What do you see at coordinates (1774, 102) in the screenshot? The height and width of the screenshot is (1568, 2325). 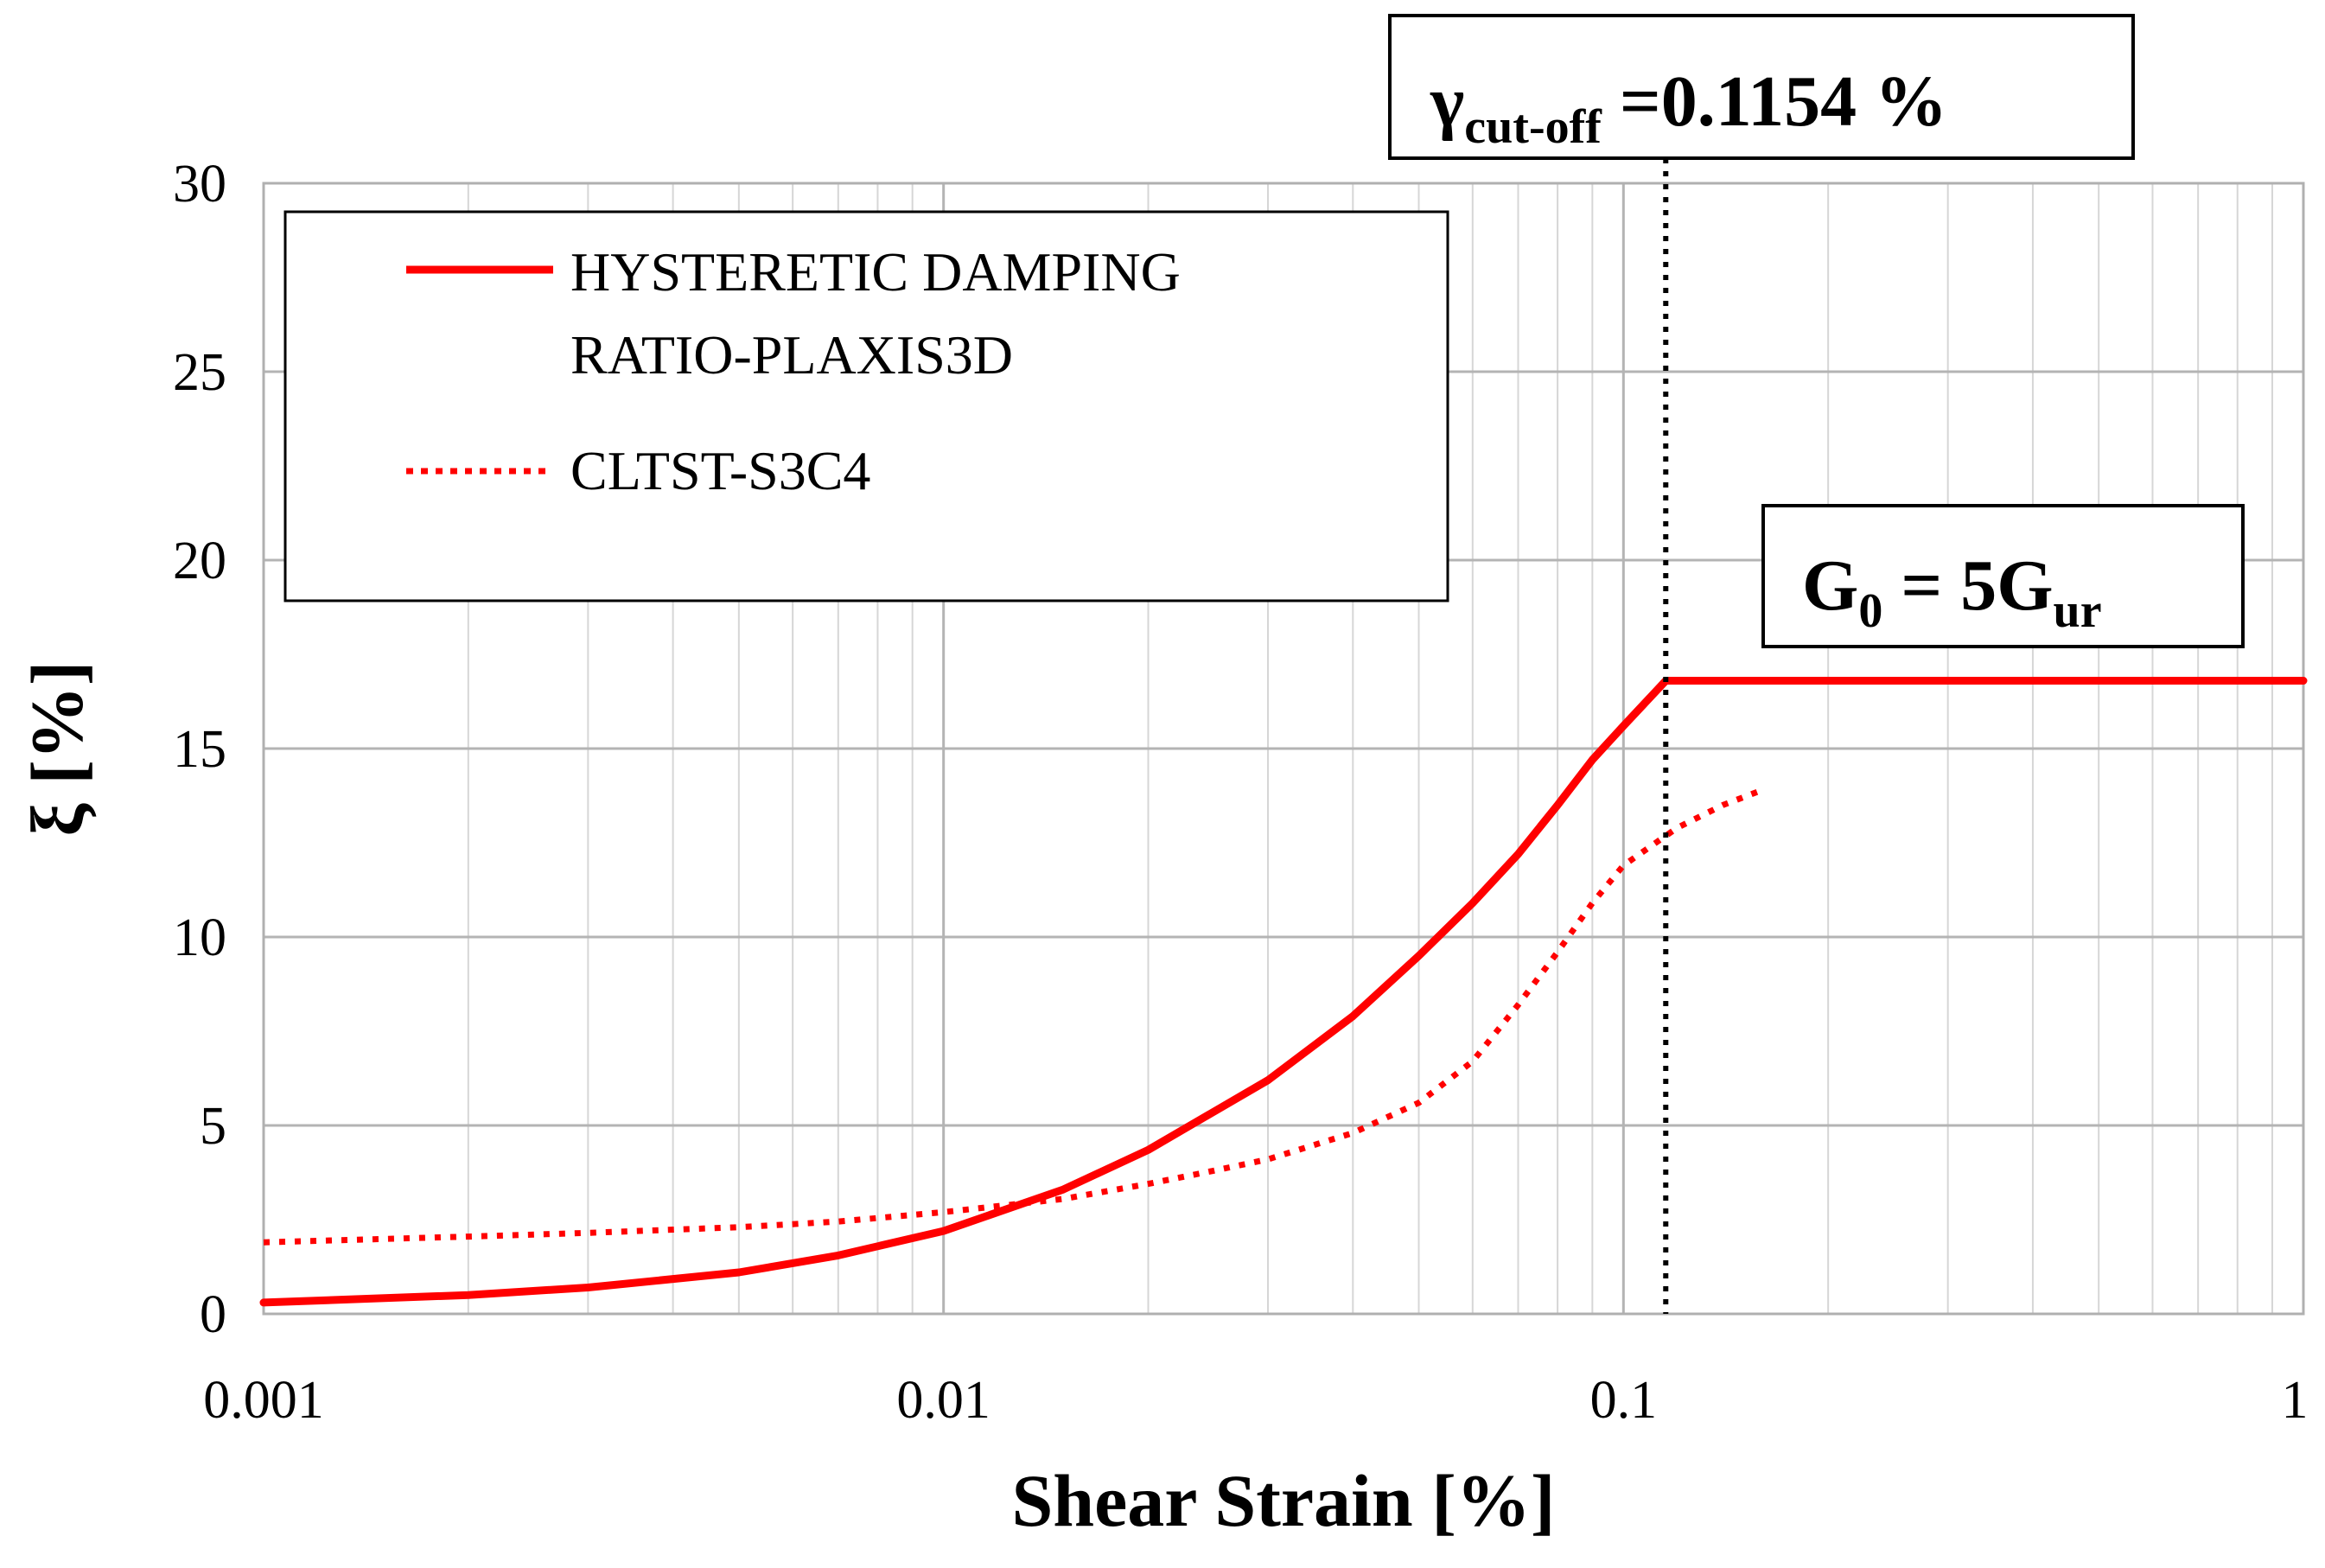 I see `cutoff-value: =0.1154 %` at bounding box center [1774, 102].